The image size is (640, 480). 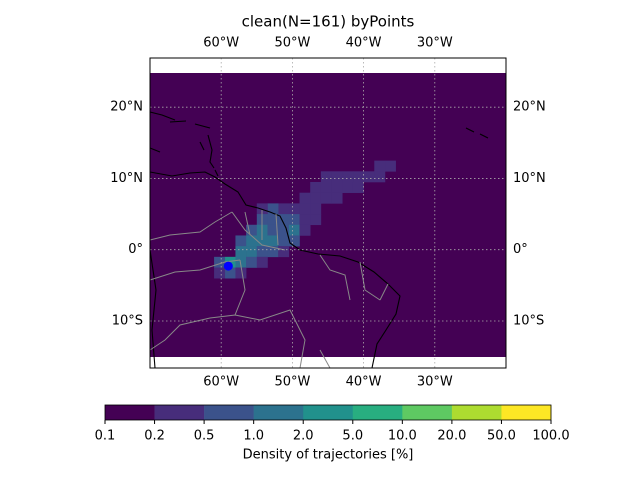 What do you see at coordinates (435, 382) in the screenshot?
I see `x-tick-label-bottom: 30°W` at bounding box center [435, 382].